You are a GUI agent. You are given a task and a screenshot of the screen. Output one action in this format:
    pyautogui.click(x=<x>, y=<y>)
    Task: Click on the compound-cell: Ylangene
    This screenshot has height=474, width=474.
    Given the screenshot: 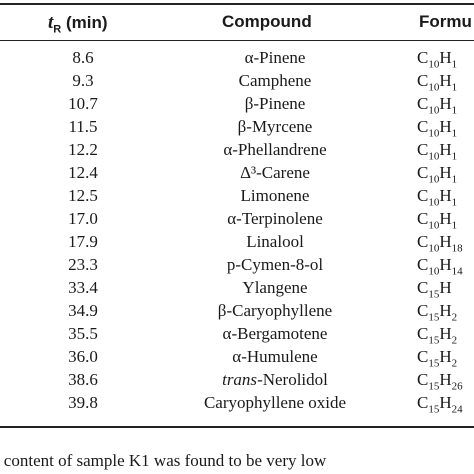 What is the action you would take?
    pyautogui.click(x=275, y=287)
    